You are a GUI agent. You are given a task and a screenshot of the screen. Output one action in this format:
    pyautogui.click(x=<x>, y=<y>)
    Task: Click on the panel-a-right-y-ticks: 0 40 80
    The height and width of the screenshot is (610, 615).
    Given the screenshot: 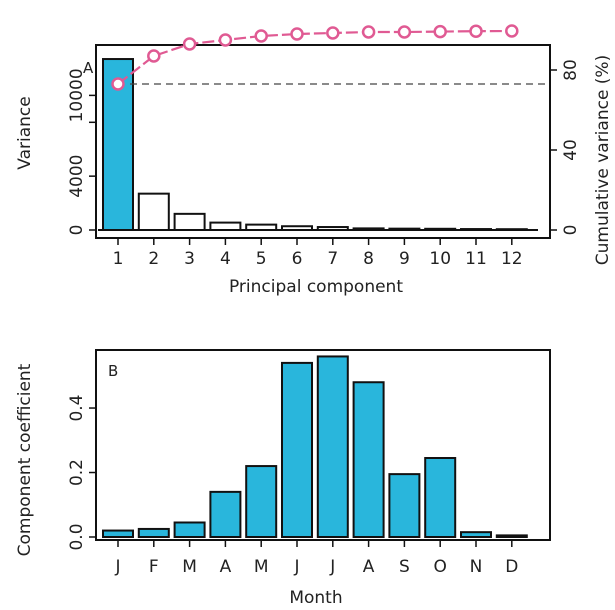 What is the action you would take?
    pyautogui.click(x=565, y=147)
    